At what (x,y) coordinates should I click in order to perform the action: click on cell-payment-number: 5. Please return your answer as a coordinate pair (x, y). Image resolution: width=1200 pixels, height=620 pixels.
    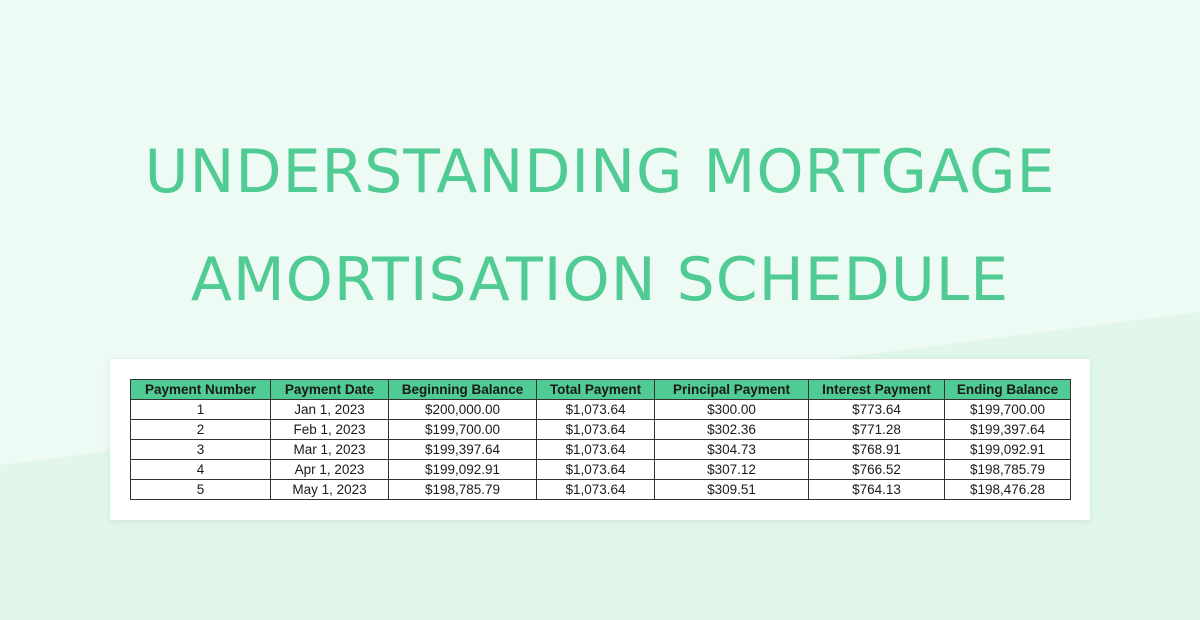
    Looking at the image, I should click on (200, 489).